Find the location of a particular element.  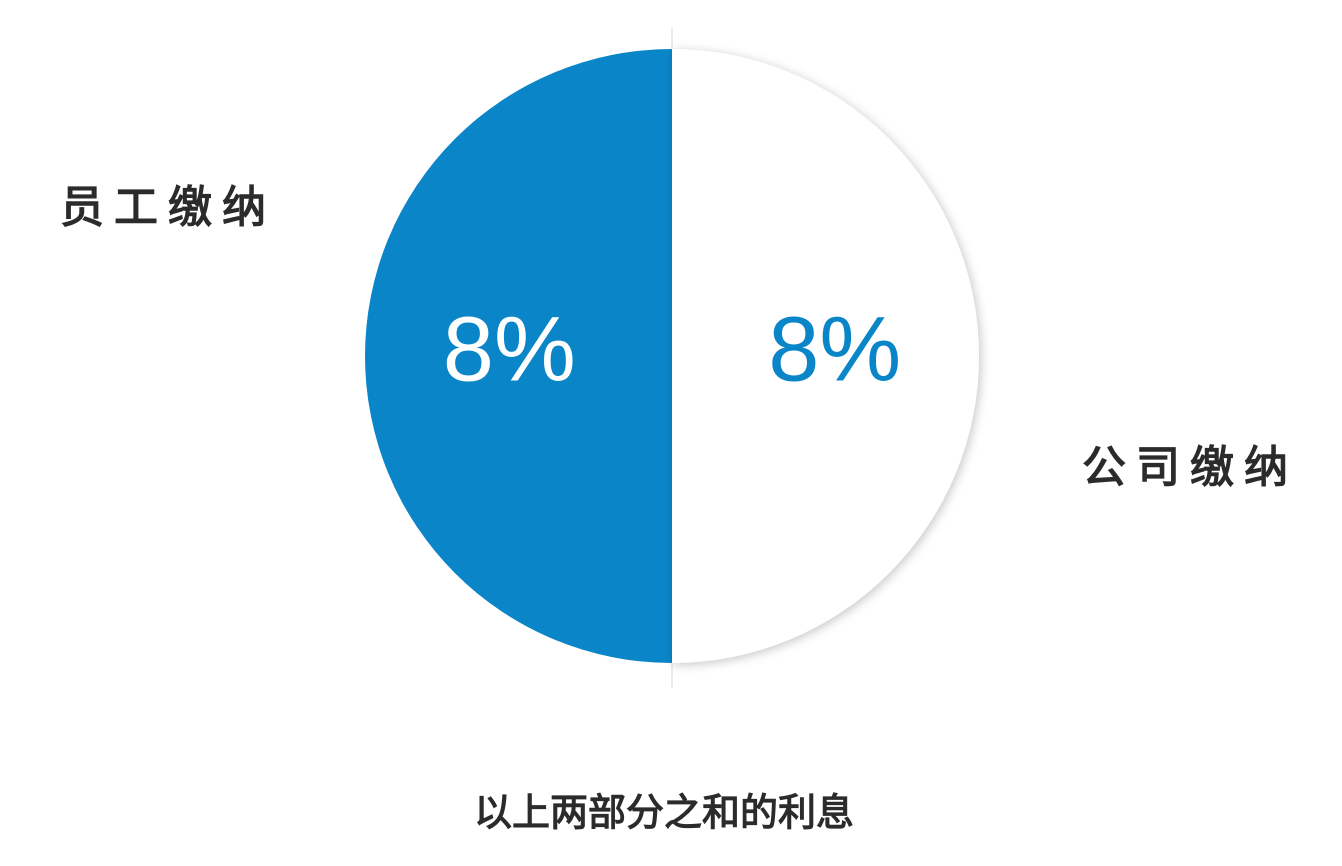

annotation: 以上两部分之和的利息 is located at coordinates (664, 813).